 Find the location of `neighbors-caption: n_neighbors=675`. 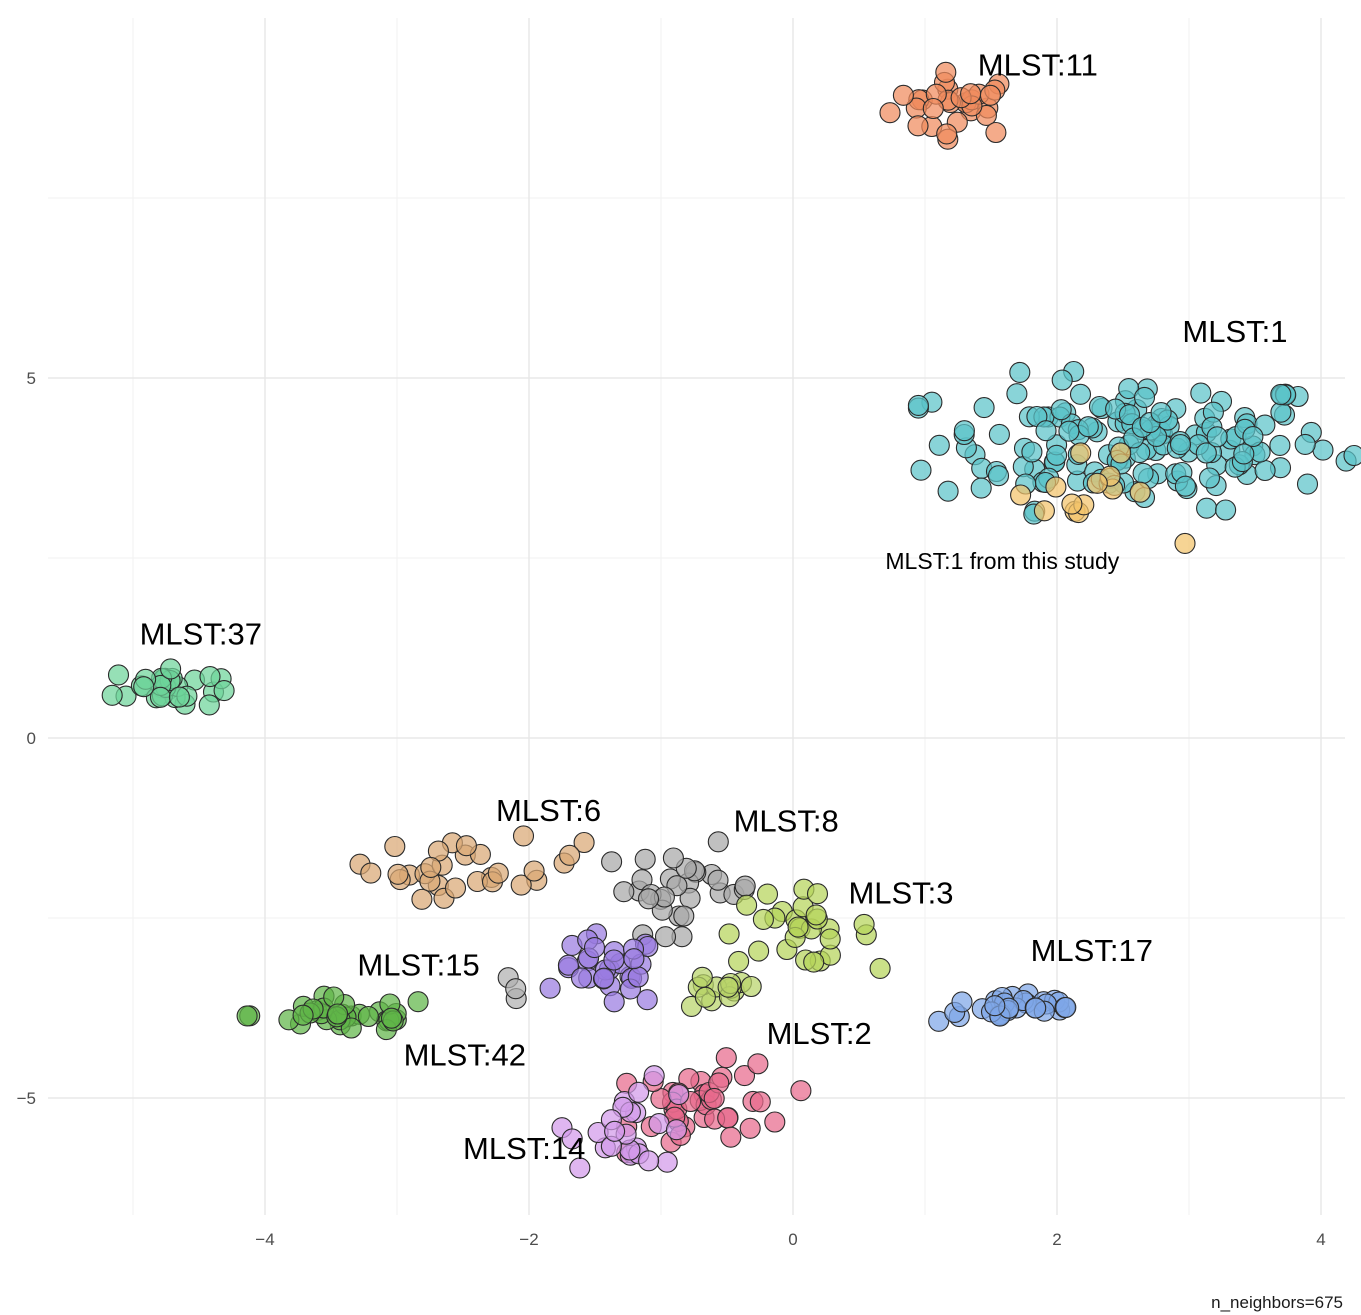

neighbors-caption: n_neighbors=675 is located at coordinates (1277, 1302).